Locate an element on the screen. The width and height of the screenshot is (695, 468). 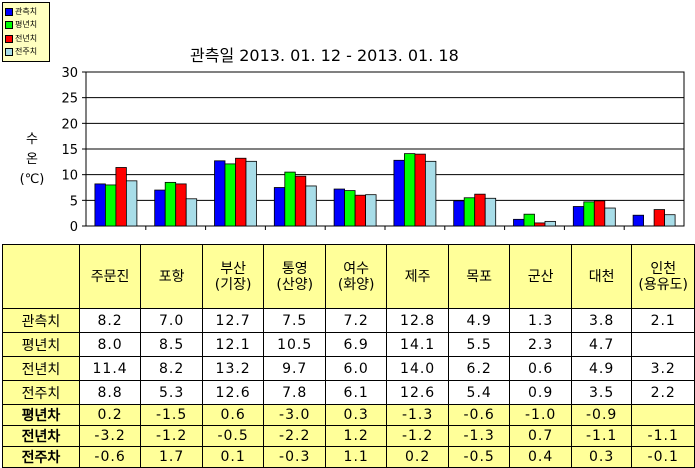
legend: 관측치 평년치 전년치 전주치 is located at coordinates (26, 32).